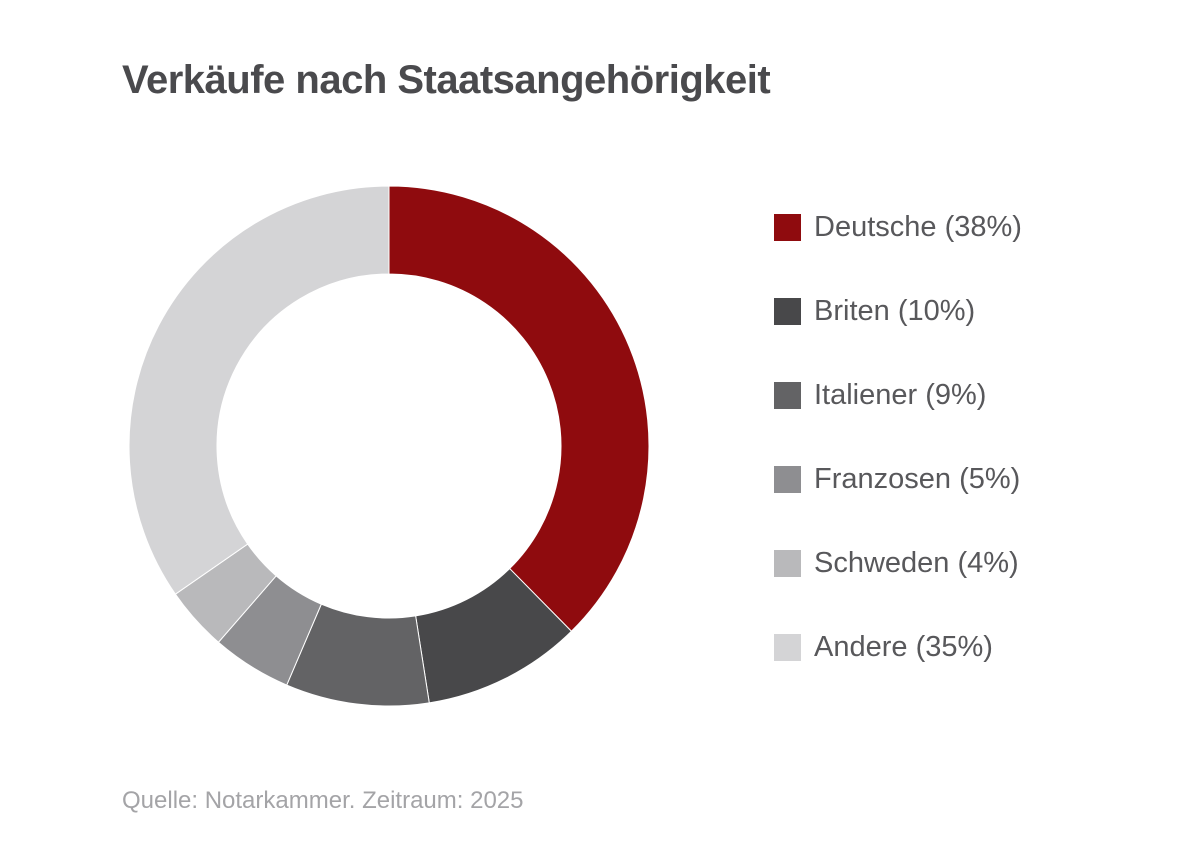 The image size is (1200, 846). I want to click on legend-item-briten: Briten (10%), so click(898, 311).